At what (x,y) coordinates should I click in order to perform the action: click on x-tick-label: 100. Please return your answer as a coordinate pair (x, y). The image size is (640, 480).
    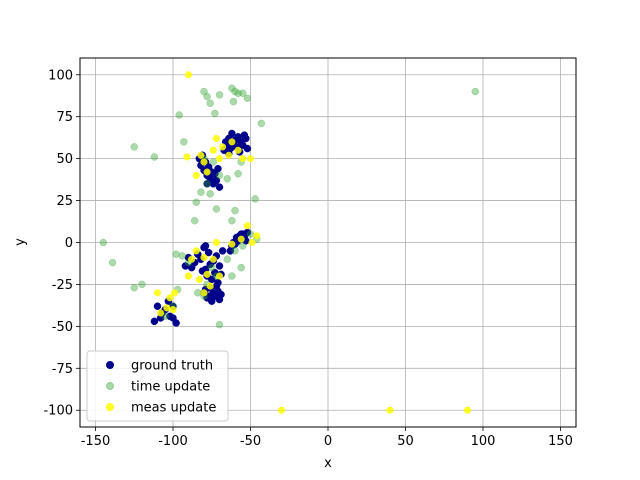
    Looking at the image, I should click on (483, 441).